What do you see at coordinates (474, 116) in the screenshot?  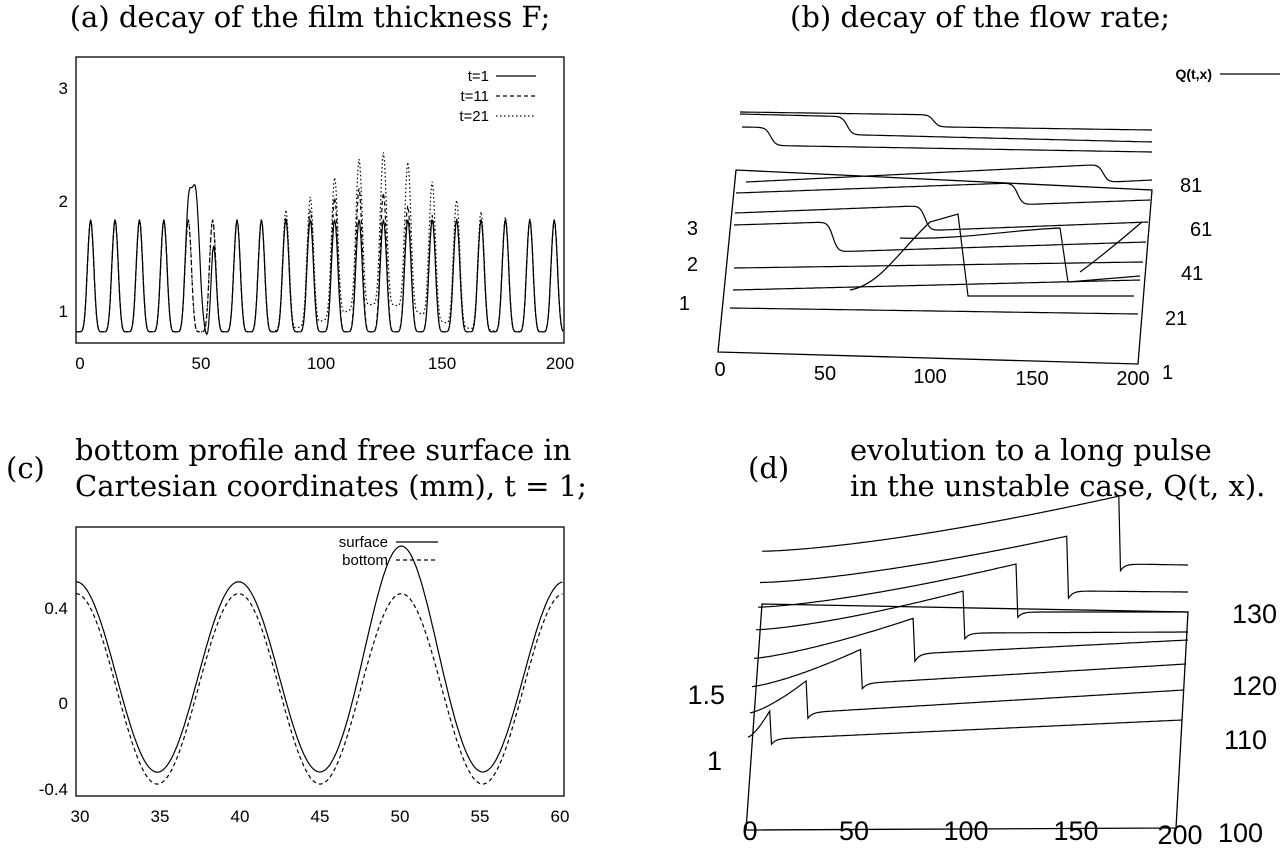 I see `legend-a-t21: t=21` at bounding box center [474, 116].